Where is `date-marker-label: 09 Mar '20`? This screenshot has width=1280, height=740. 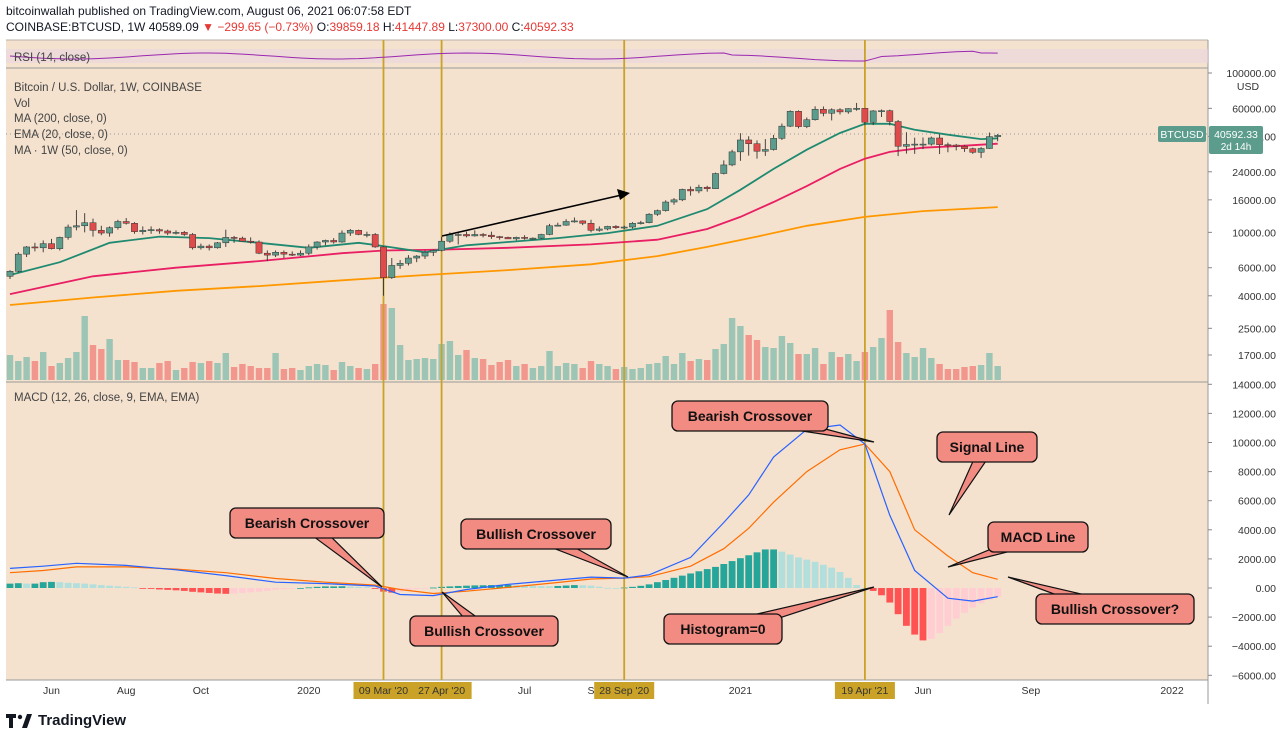
date-marker-label: 09 Mar '20 is located at coordinates (383, 691).